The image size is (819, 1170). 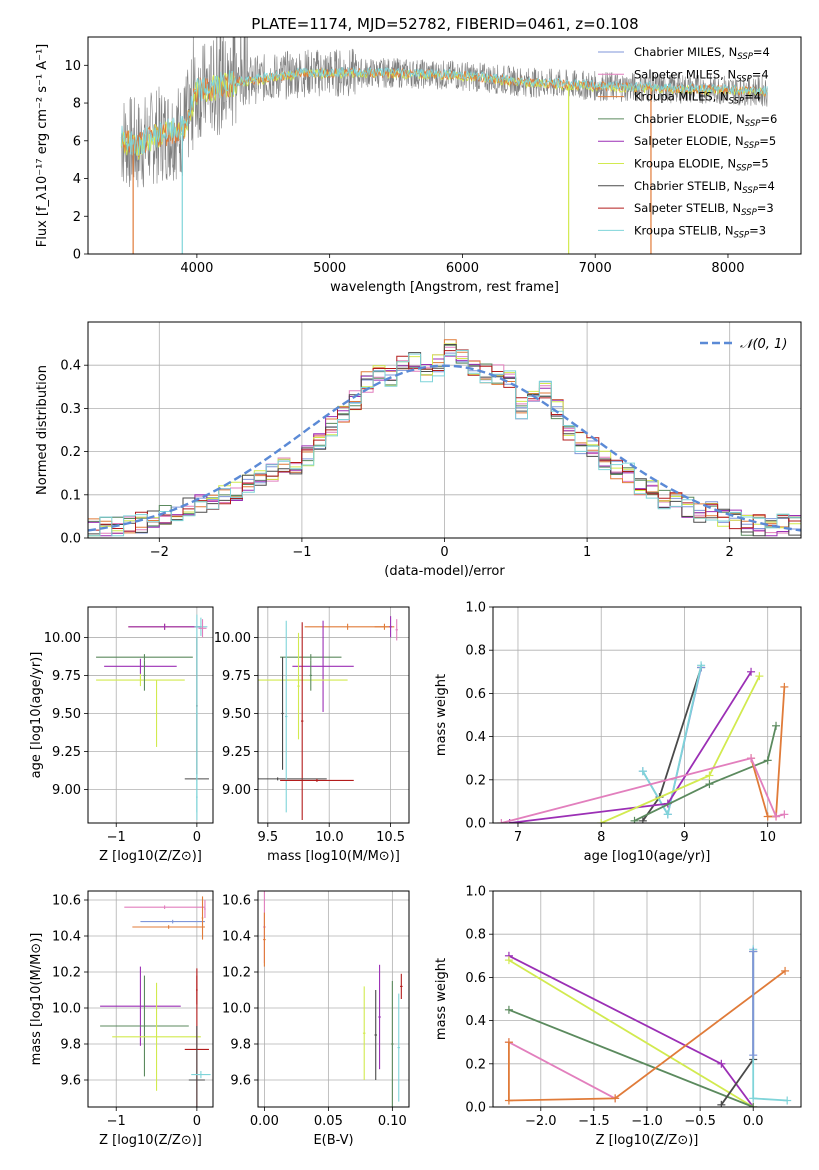 I want to click on y-tick-label: 9.50, so click(x=66, y=714).